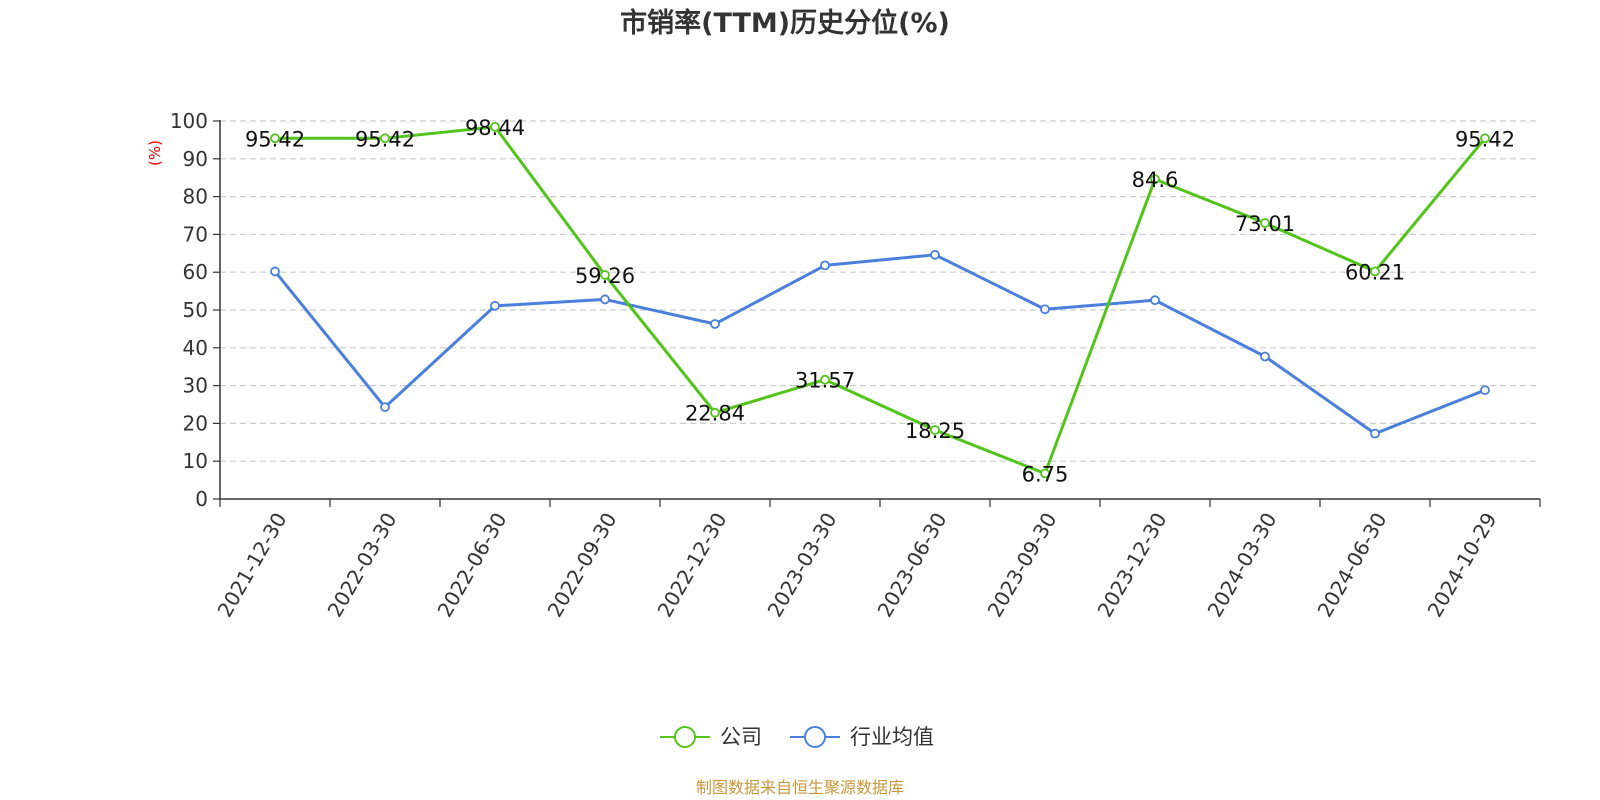  Describe the element at coordinates (582, 565) in the screenshot. I see `x-tick-label: 2022-09-30` at that location.